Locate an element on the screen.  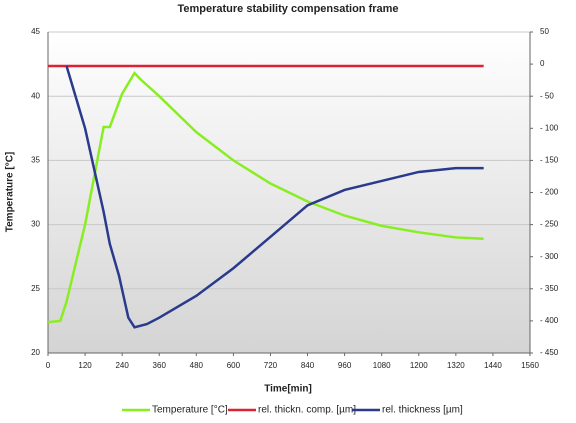
y-tick-label: 30 is located at coordinates (35, 224).